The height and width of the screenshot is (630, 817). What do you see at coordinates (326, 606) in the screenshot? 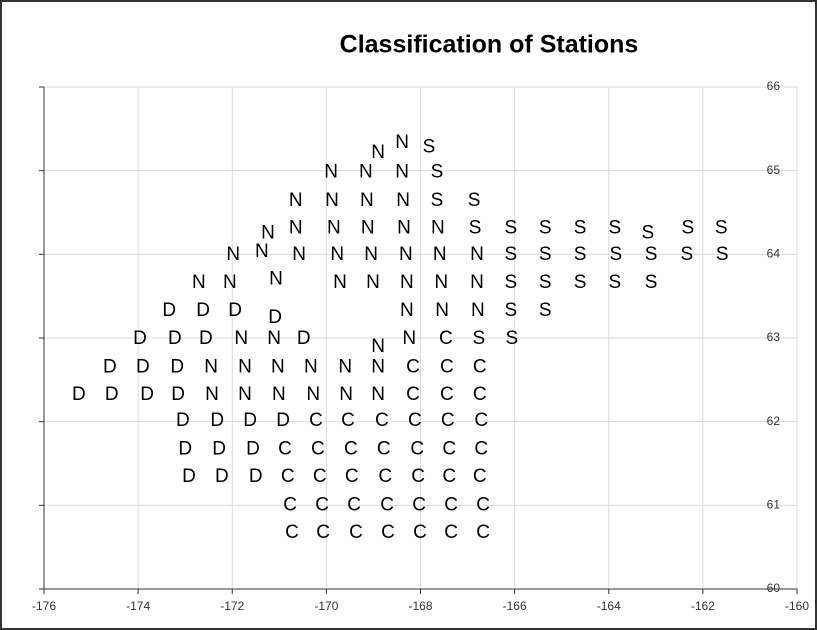
I see `x-tick-label: -170` at bounding box center [326, 606].